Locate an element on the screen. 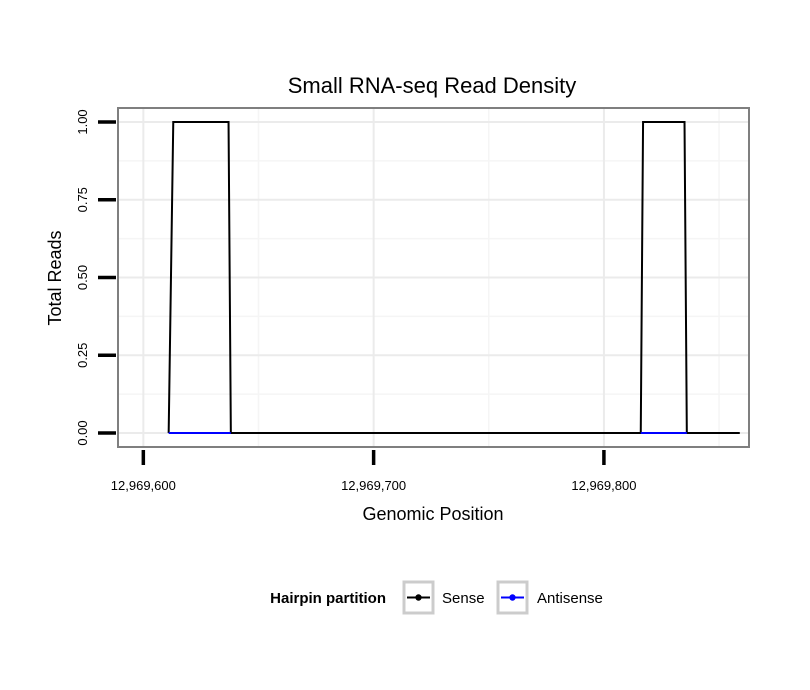 The width and height of the screenshot is (810, 690). y-tick-label: 0.25 is located at coordinates (82, 355).